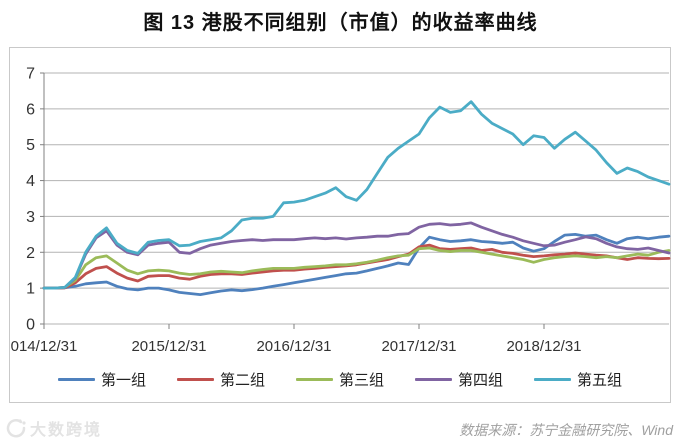 The height and width of the screenshot is (446, 681). I want to click on x-axis-label-1: 2015/12/31, so click(168, 346).